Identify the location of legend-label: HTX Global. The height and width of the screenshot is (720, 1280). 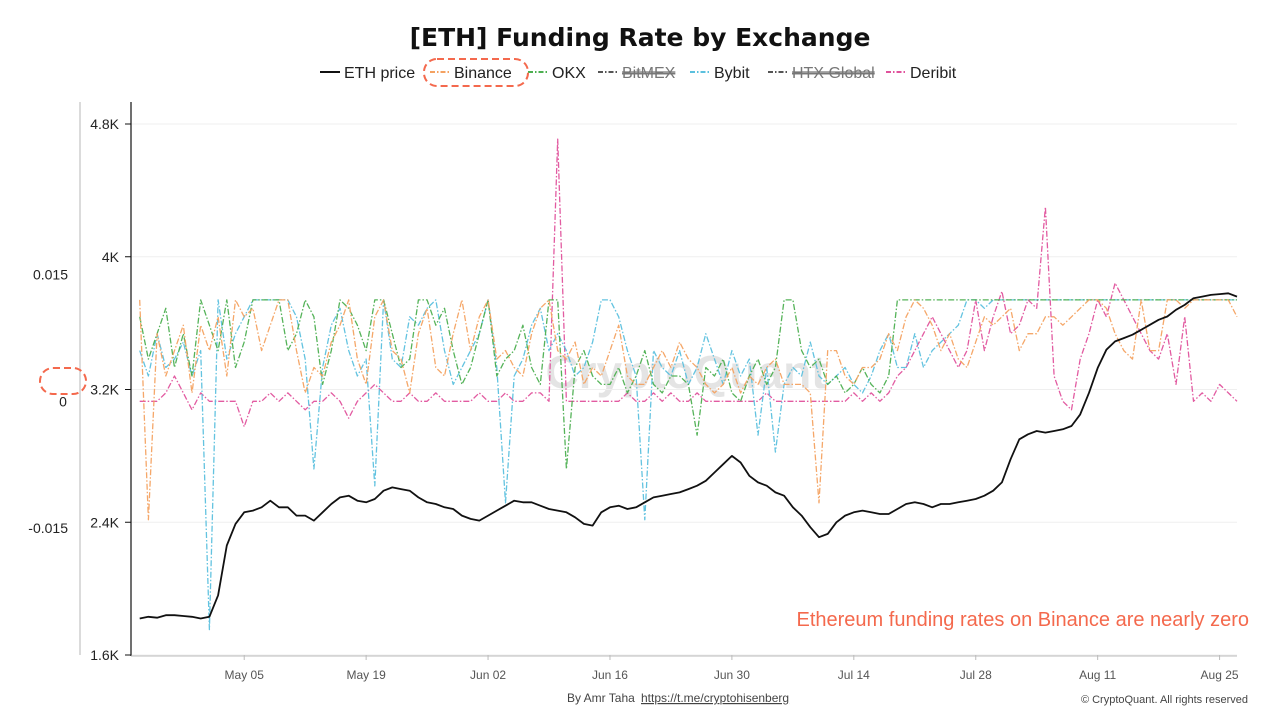
(833, 73).